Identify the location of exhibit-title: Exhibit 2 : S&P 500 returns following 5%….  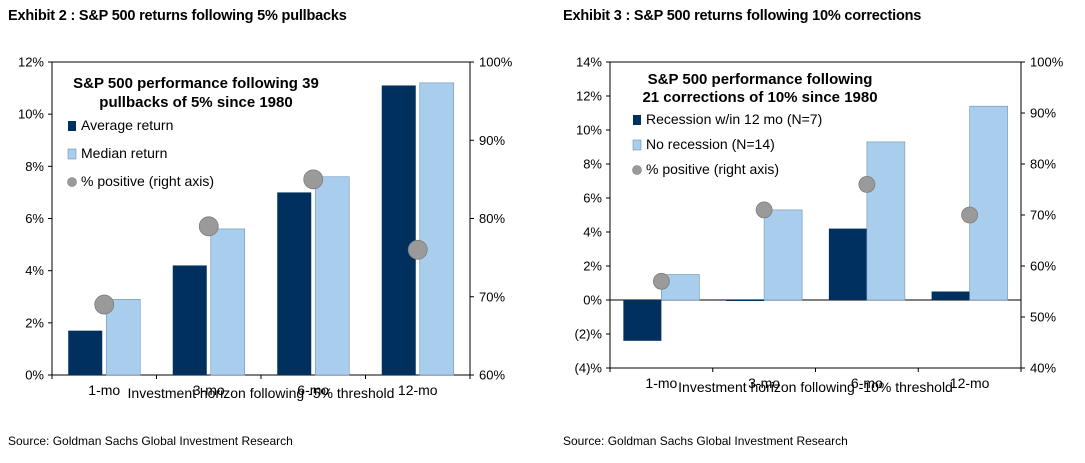
(177, 16).